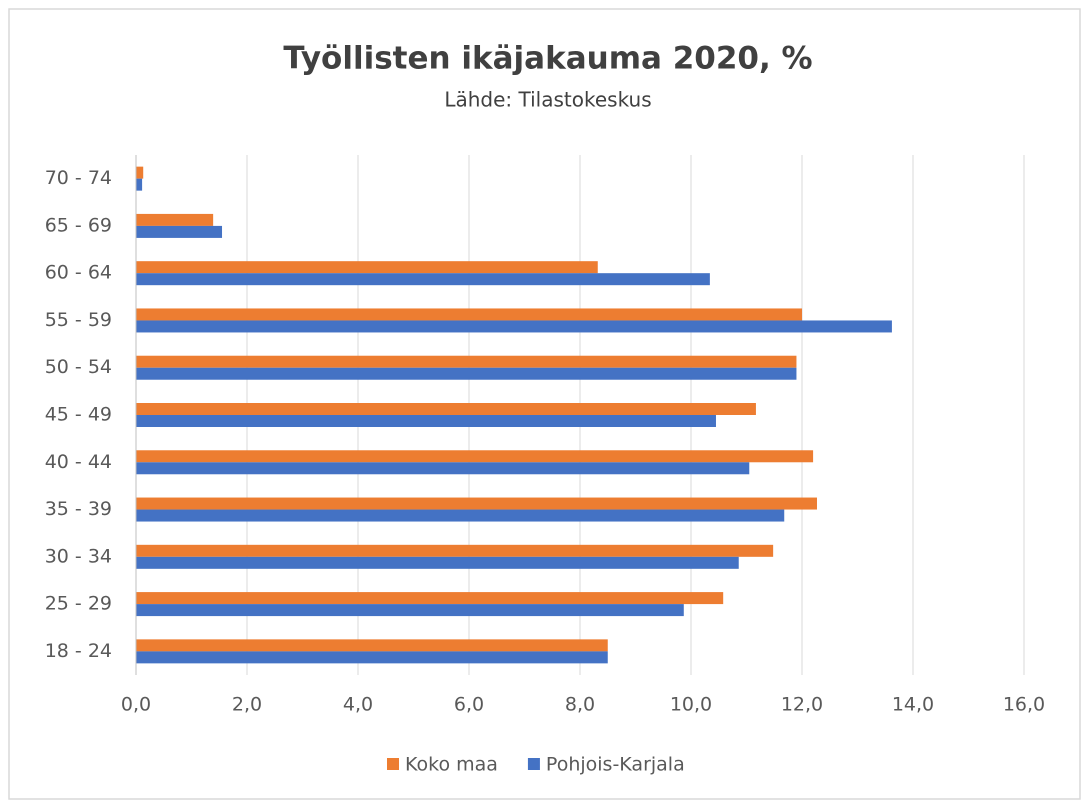  Describe the element at coordinates (78, 556) in the screenshot. I see `y-tick-label: 30 - 34` at that location.